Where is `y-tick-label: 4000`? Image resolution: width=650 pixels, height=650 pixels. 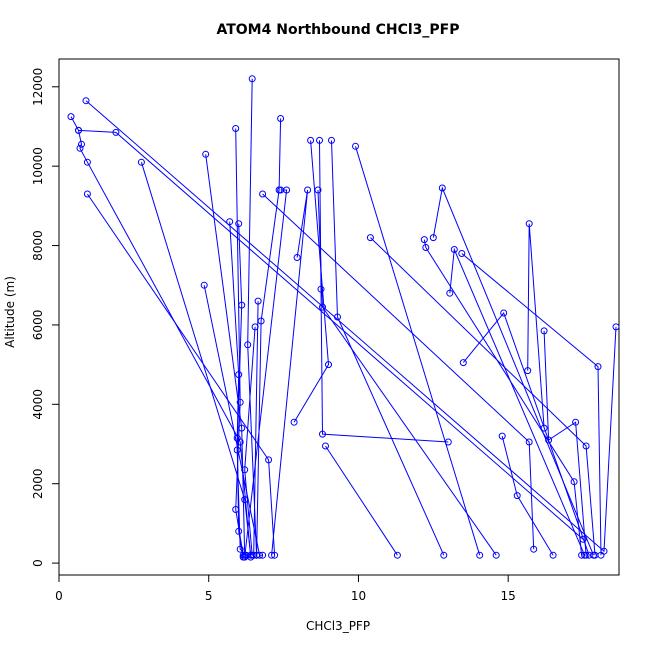 y-tick-label: 4000 is located at coordinates (38, 404).